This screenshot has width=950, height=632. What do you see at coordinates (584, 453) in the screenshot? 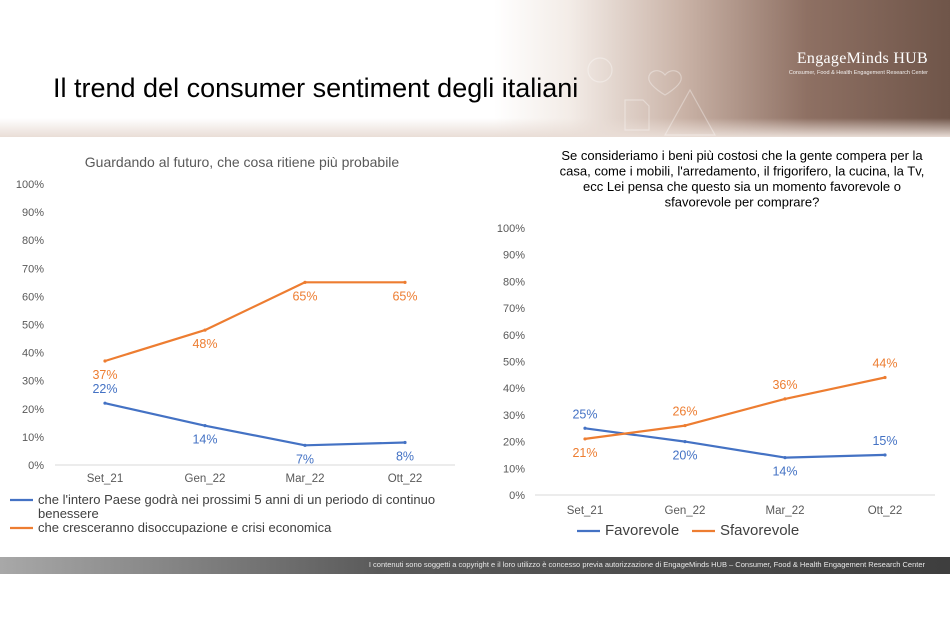
I see `chart2-series-2-data-label: 21%` at bounding box center [584, 453].